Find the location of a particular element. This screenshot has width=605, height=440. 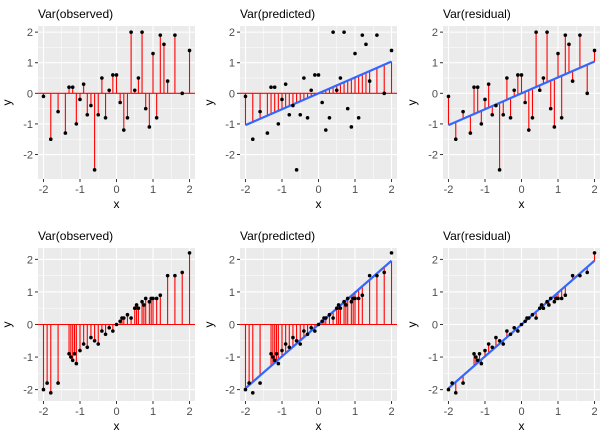

chart-panel-3: -2 -1 0 1 2 -2 -1 0 1 2 Var(residual) x y is located at coordinates (502, 109).